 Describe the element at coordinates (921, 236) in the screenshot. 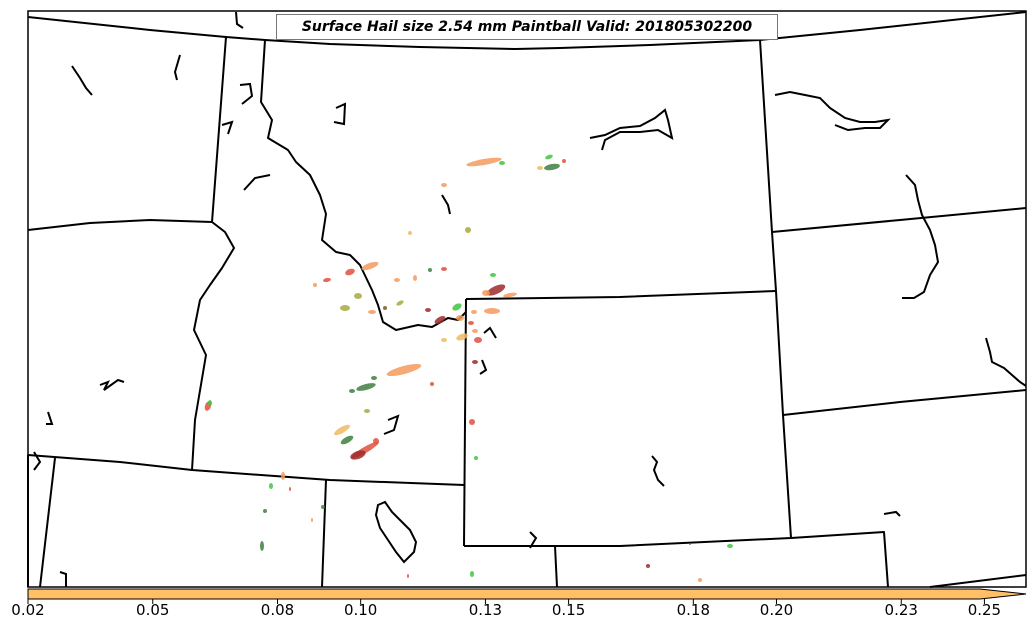

I see `missouri-river` at that location.